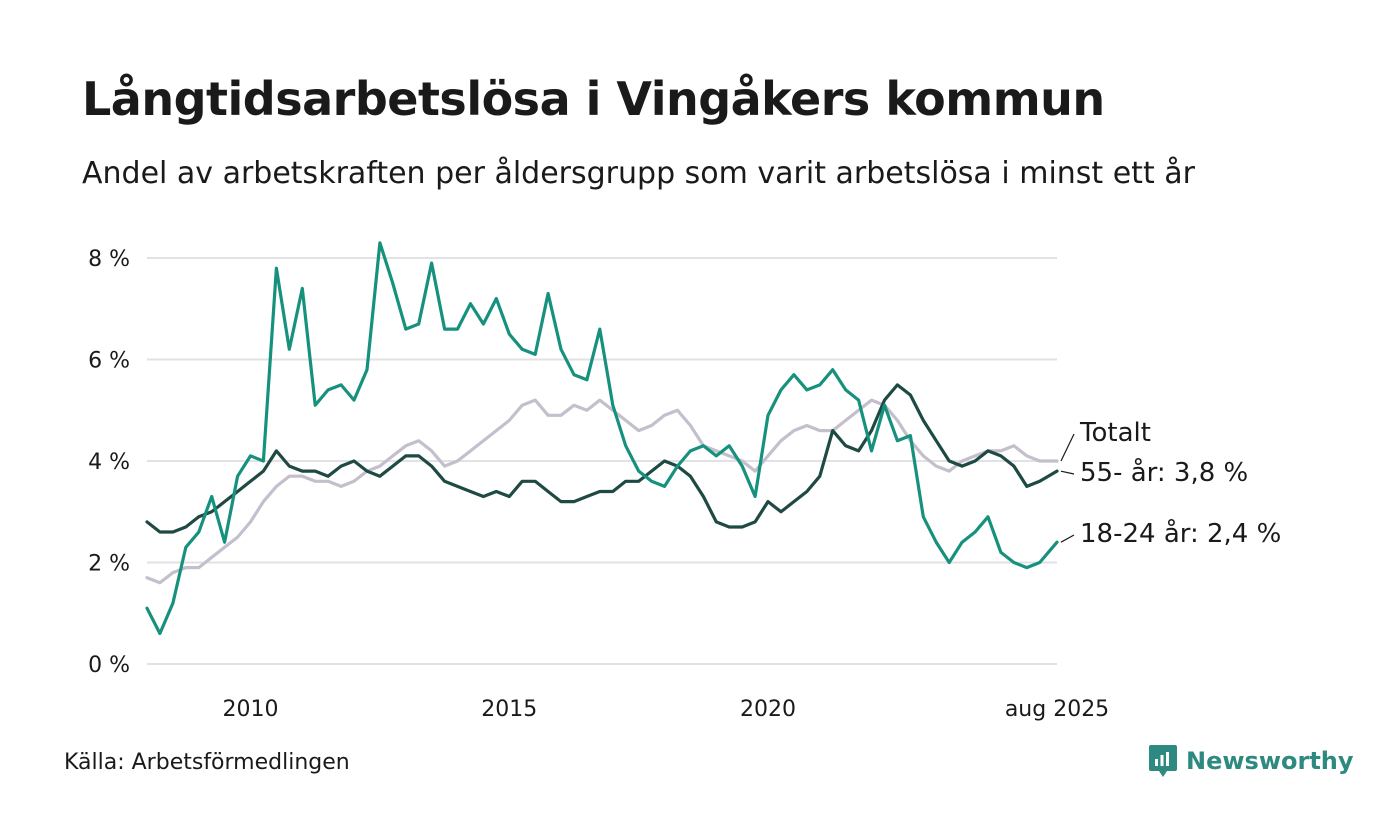  What do you see at coordinates (1164, 472) in the screenshot?
I see `series-end-label: 55- år: 3,8 %` at bounding box center [1164, 472].